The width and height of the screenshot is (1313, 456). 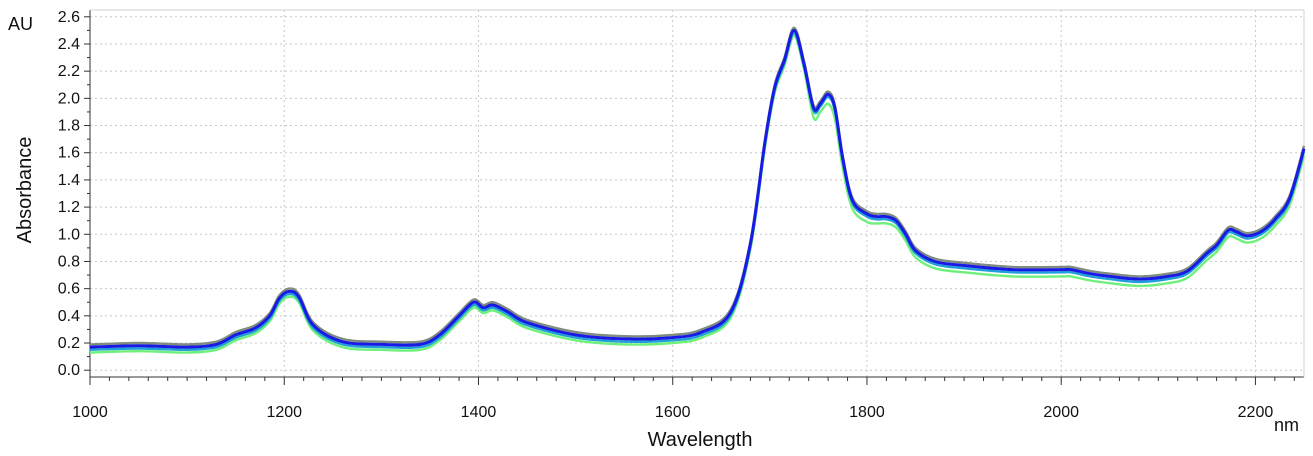 I want to click on y-tick-label: 0.8, so click(x=69, y=261).